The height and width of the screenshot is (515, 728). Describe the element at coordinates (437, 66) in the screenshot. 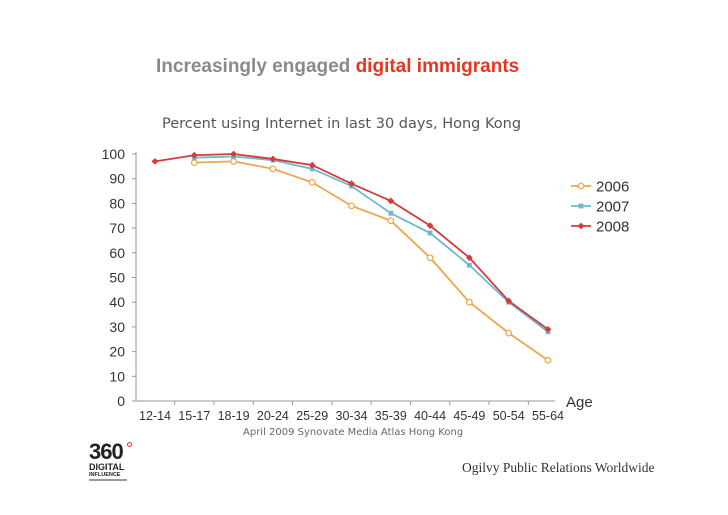

I see `title-accent: digital immigrants` at that location.